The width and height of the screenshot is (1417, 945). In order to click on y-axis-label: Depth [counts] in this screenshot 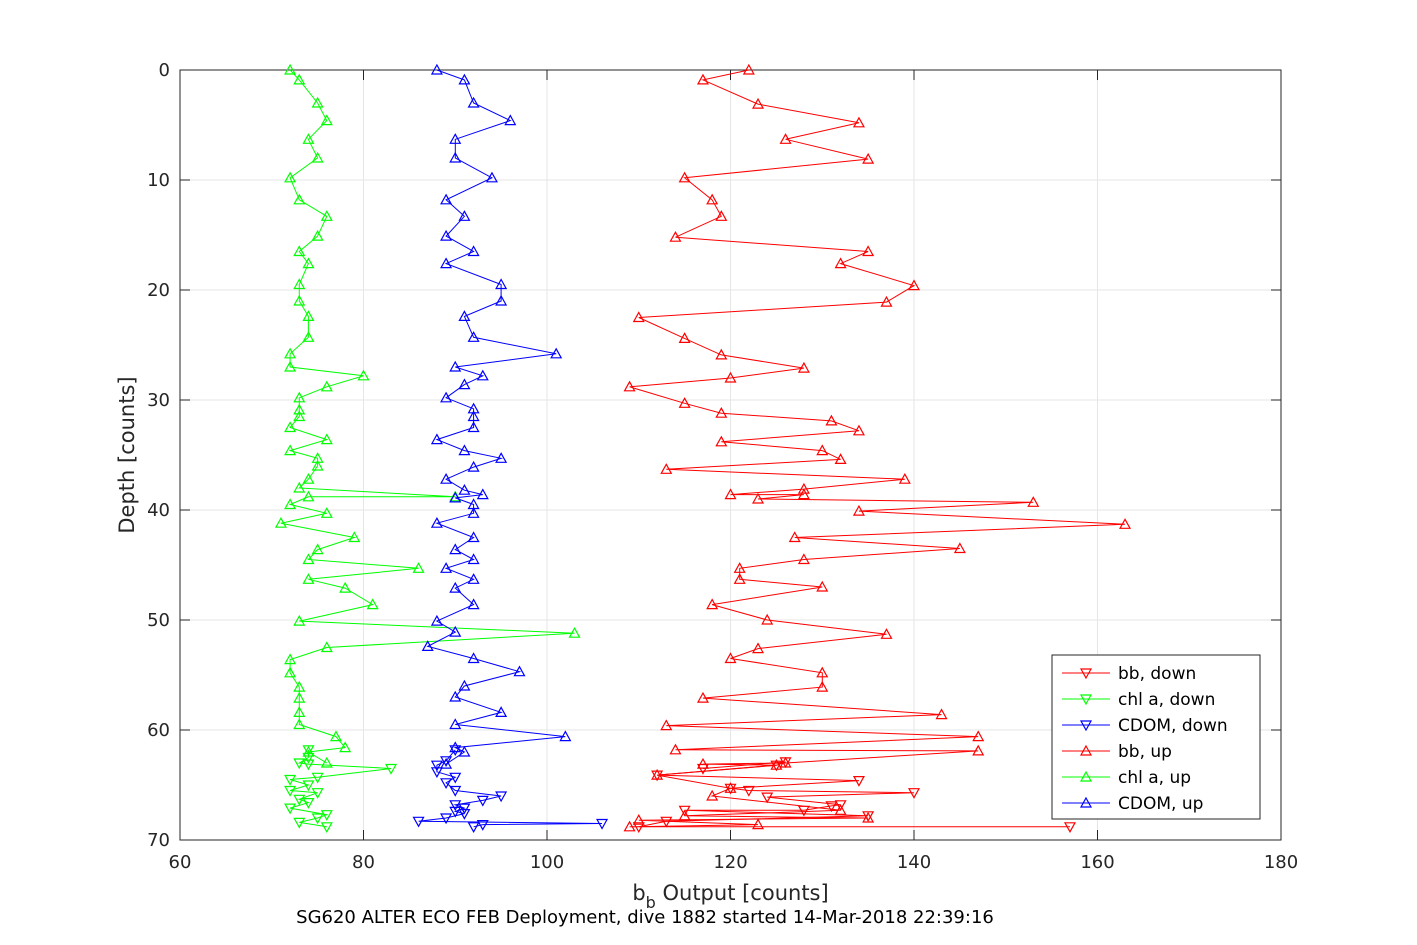, I will do `click(127, 454)`.